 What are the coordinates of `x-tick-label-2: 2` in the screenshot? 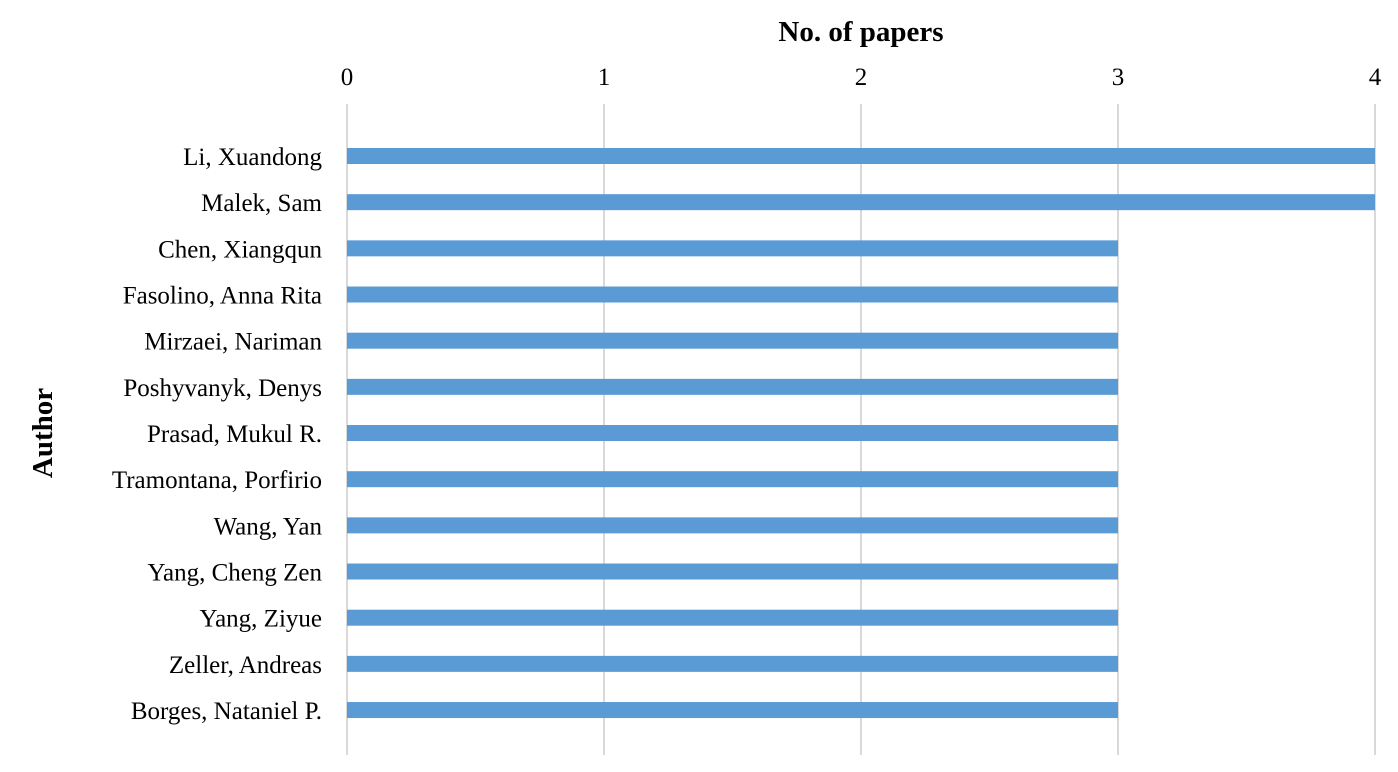 It's located at (861, 77).